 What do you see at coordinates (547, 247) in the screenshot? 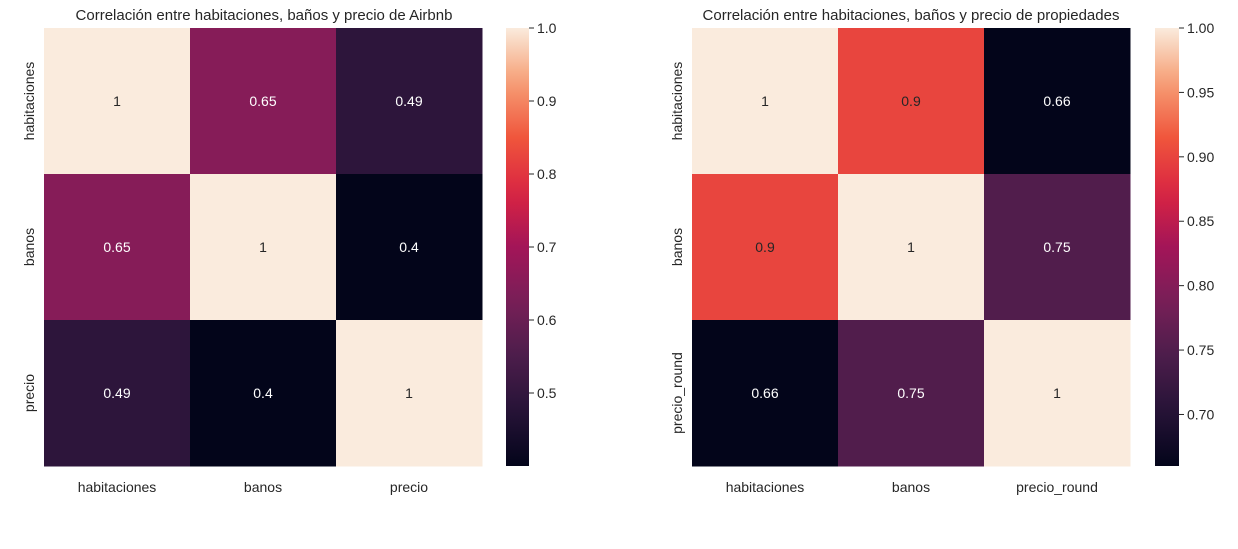
I see `colorbar-tick-label: 0.7` at bounding box center [547, 247].